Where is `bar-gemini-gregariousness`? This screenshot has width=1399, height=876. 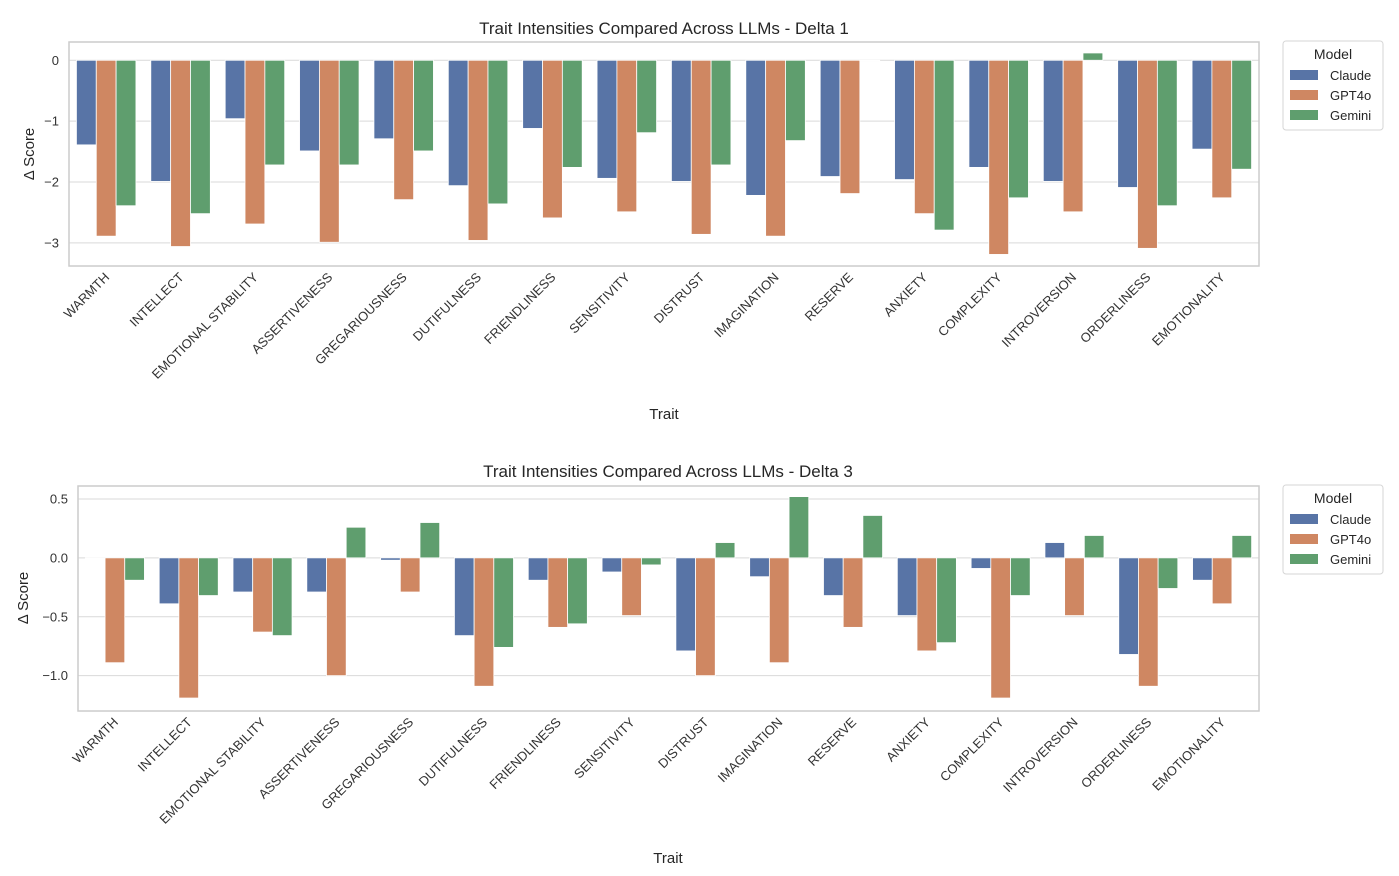
bar-gemini-gregariousness is located at coordinates (430, 540).